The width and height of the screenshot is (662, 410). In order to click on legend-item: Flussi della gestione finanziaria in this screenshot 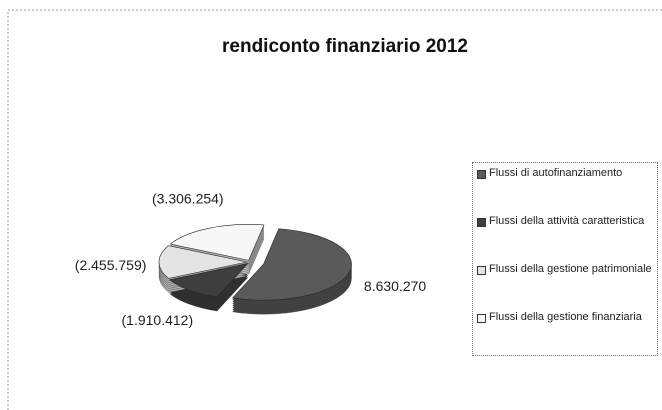, I will do `click(565, 335)`.